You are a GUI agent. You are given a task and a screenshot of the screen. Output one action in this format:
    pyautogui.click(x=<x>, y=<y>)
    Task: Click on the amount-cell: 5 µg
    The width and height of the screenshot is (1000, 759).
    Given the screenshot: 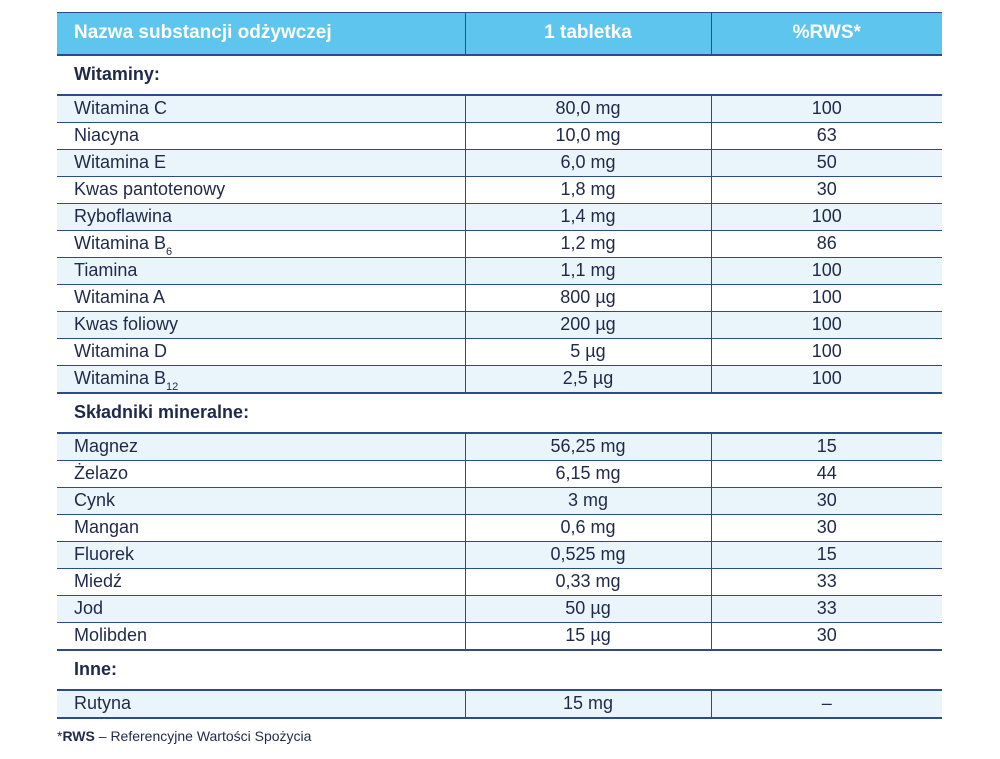 What is the action you would take?
    pyautogui.click(x=588, y=352)
    